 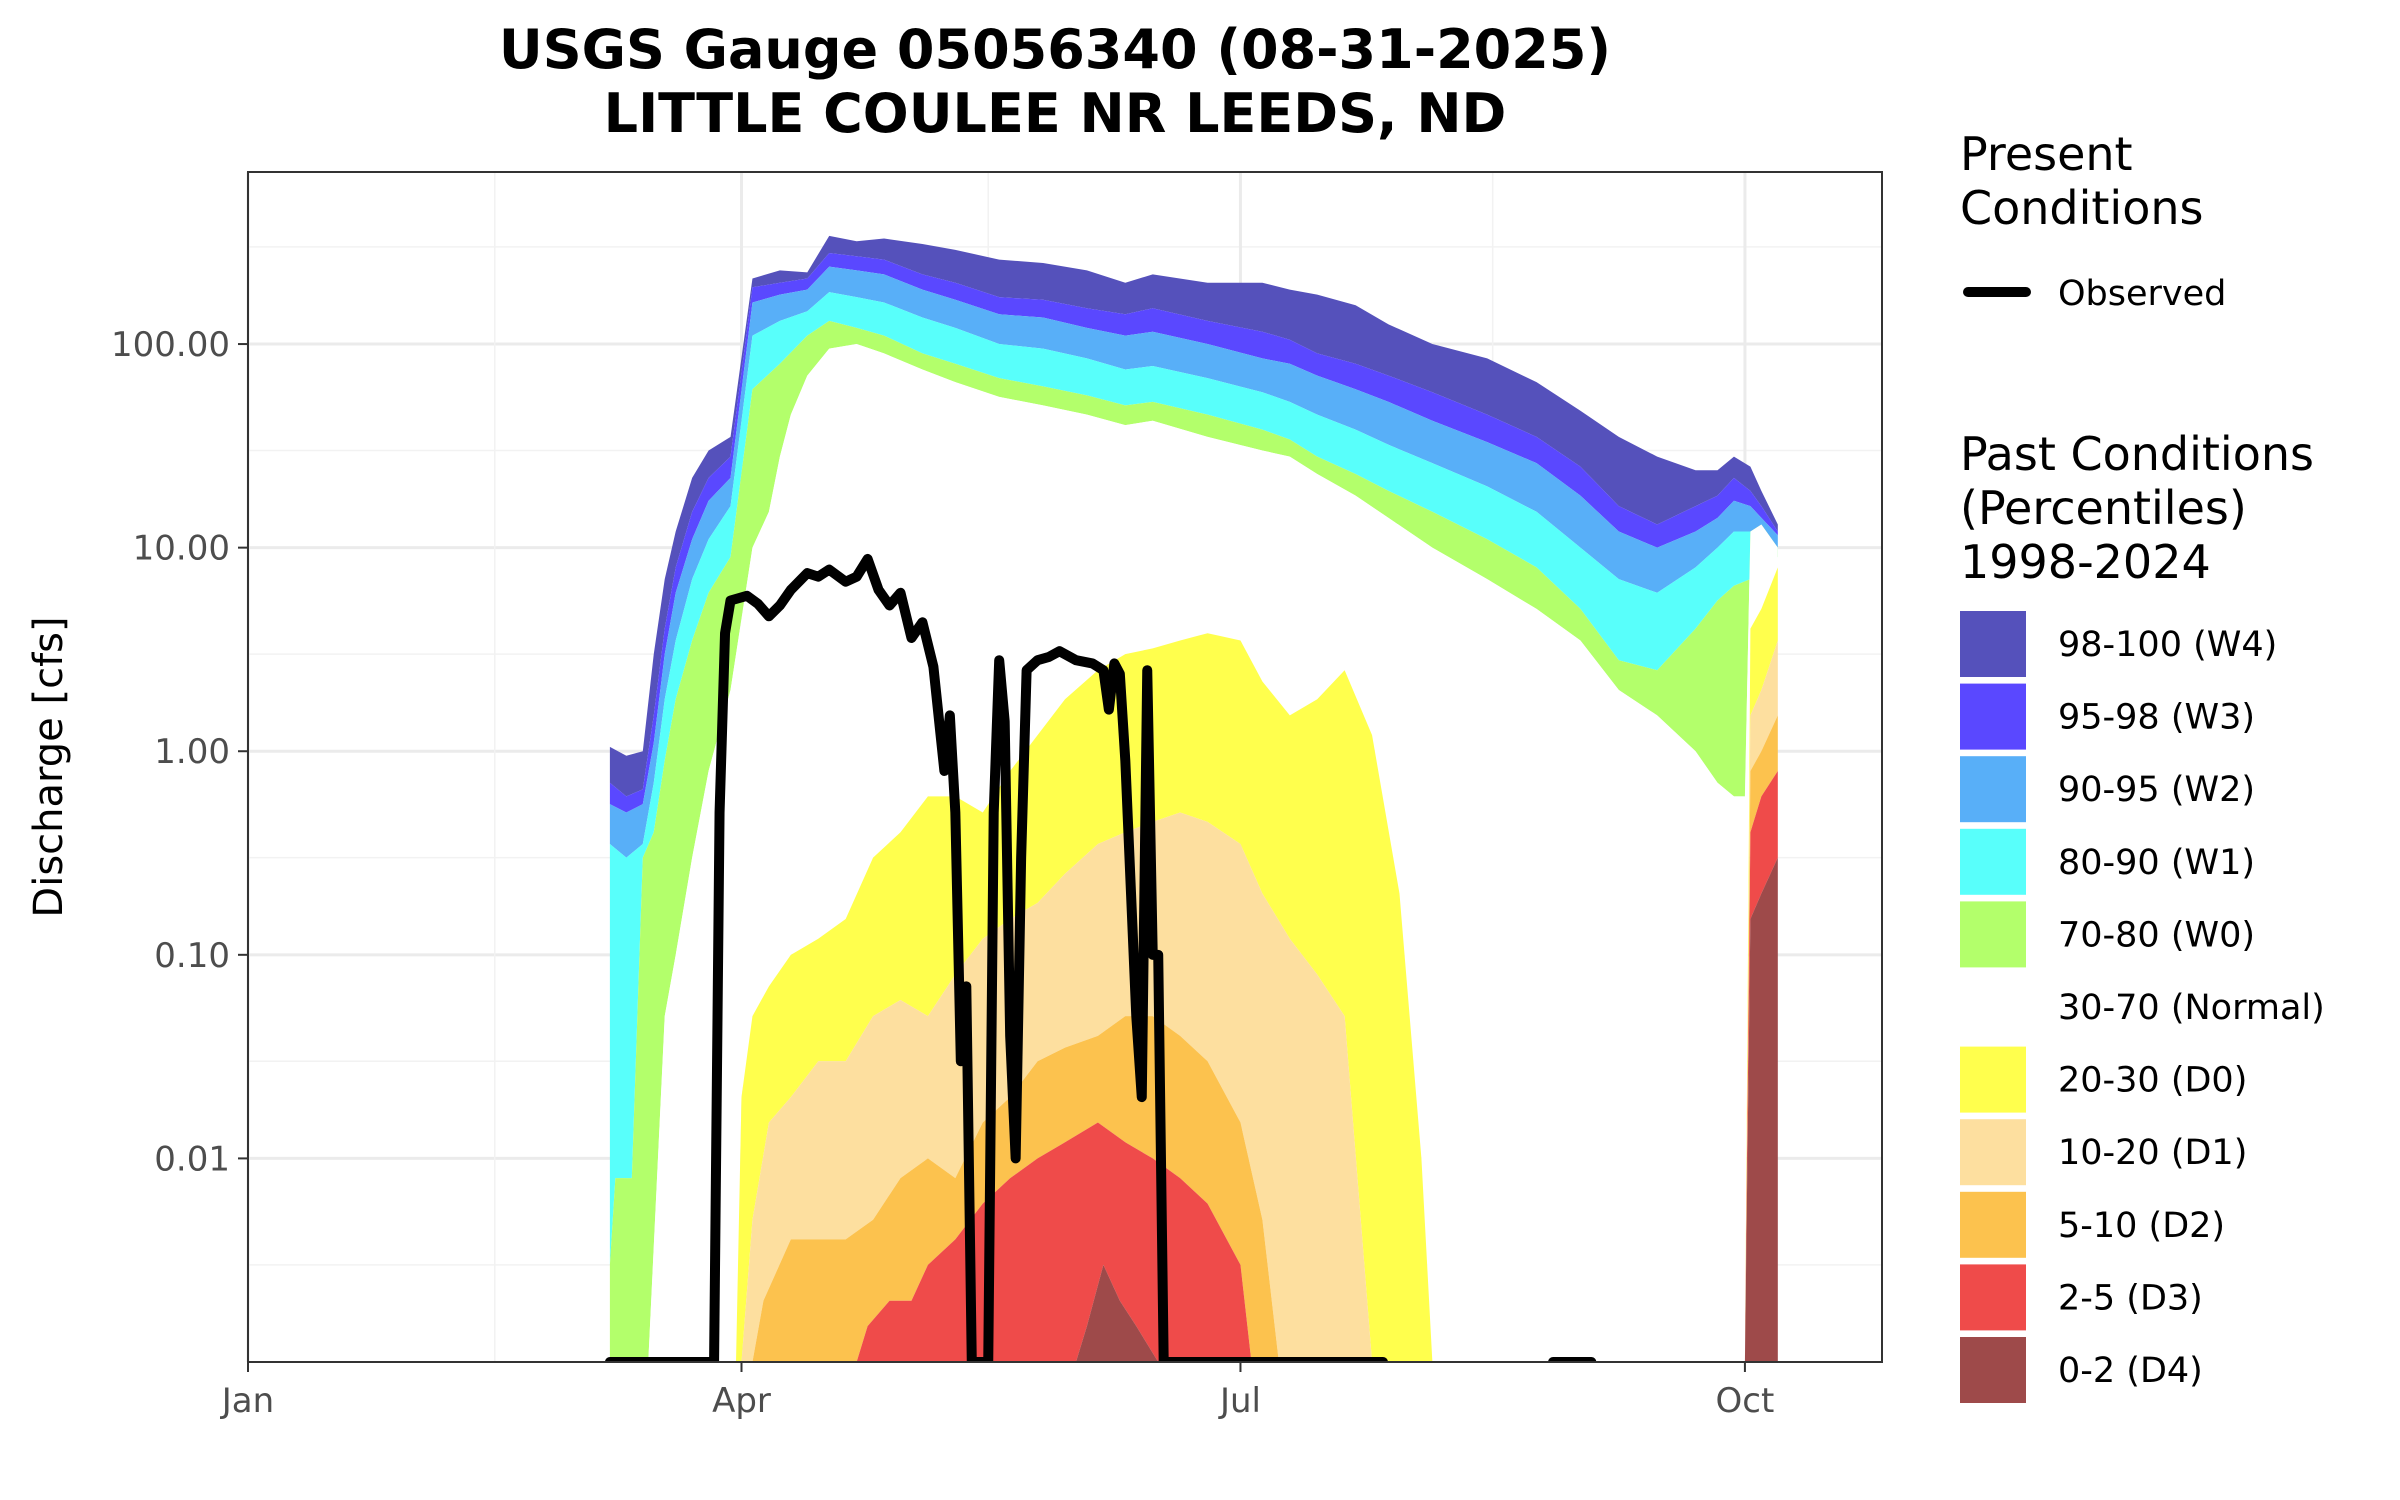 I want to click on legend-past-title: 1998-2024, so click(x=2085, y=562).